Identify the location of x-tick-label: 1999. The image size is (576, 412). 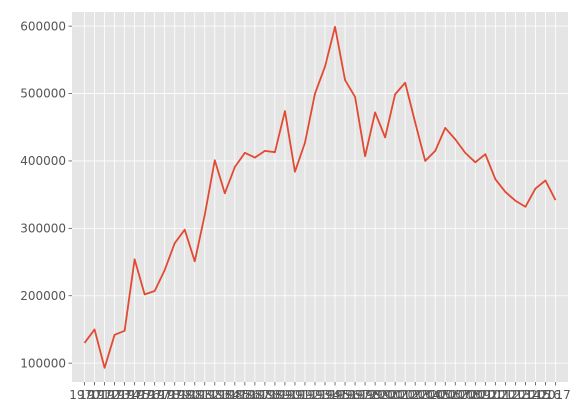
(375, 395).